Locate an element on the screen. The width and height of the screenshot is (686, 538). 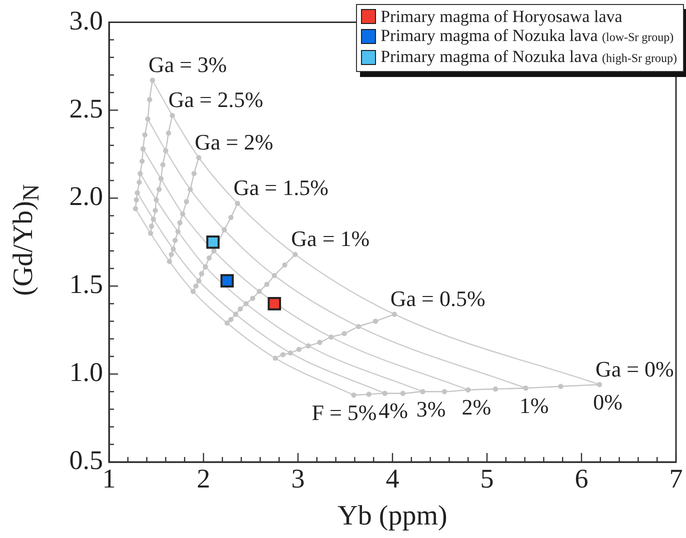
series-label: Ga = 2.5% is located at coordinates (216, 99).